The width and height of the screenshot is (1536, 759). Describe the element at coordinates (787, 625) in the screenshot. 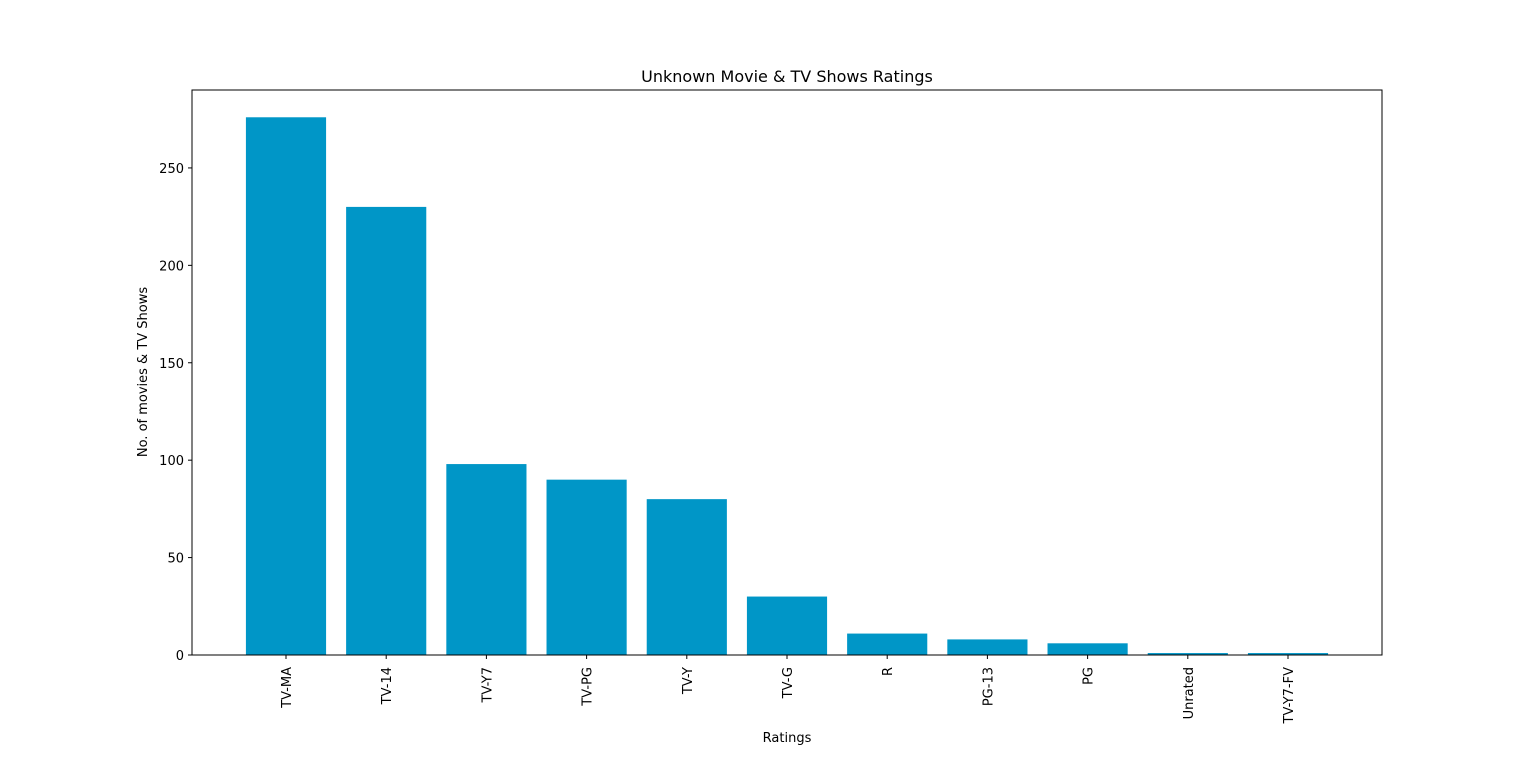

I see `bar-tv-g` at that location.